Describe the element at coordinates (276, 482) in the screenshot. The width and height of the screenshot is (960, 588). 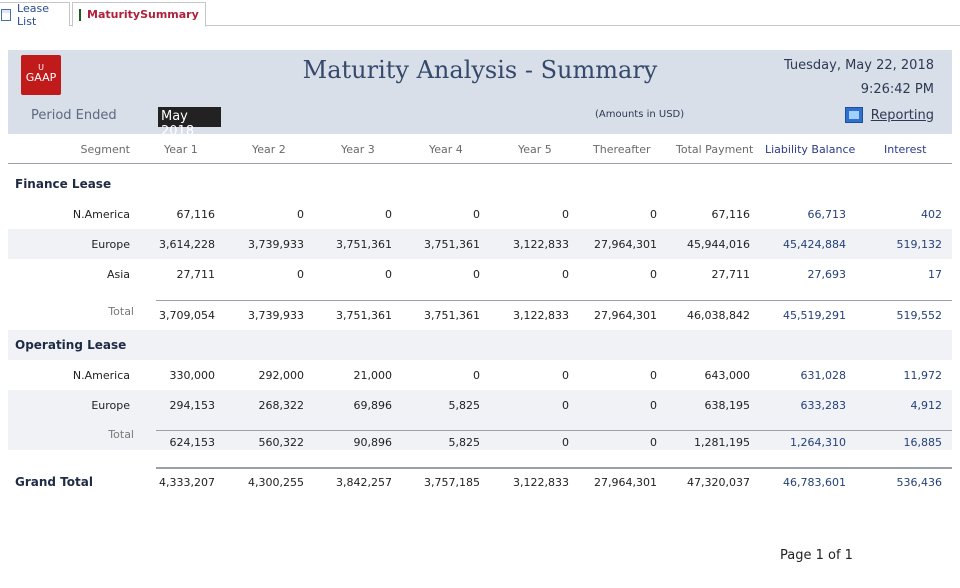
I see `cell-year-2: 4,300,255` at that location.